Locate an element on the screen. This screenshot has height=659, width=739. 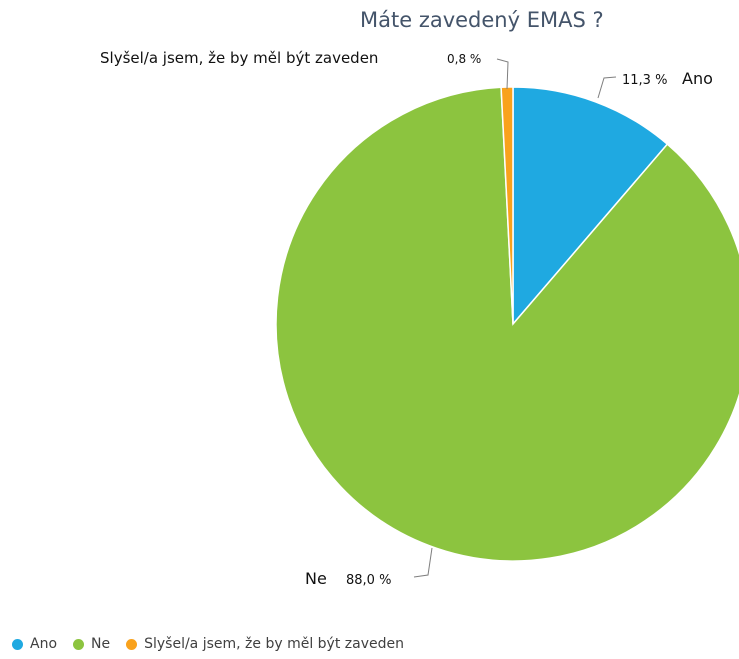
legend-item-ano: Ano is located at coordinates (34, 644).